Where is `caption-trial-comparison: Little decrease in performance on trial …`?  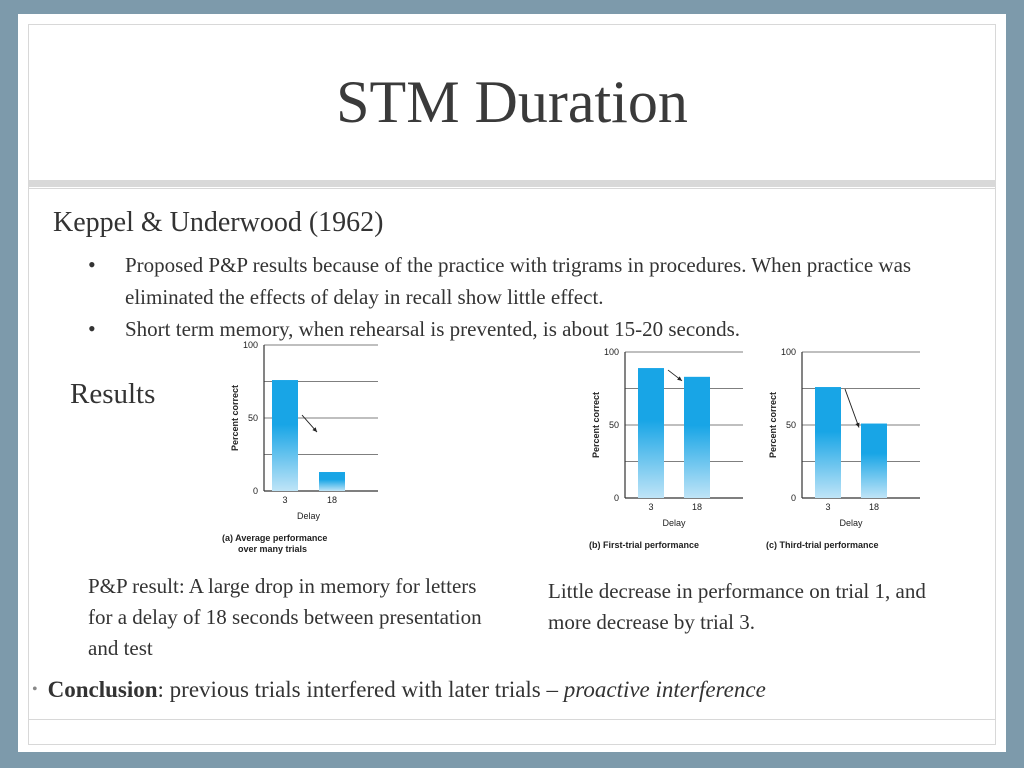 caption-trial-comparison: Little decrease in performance on trial … is located at coordinates (737, 606).